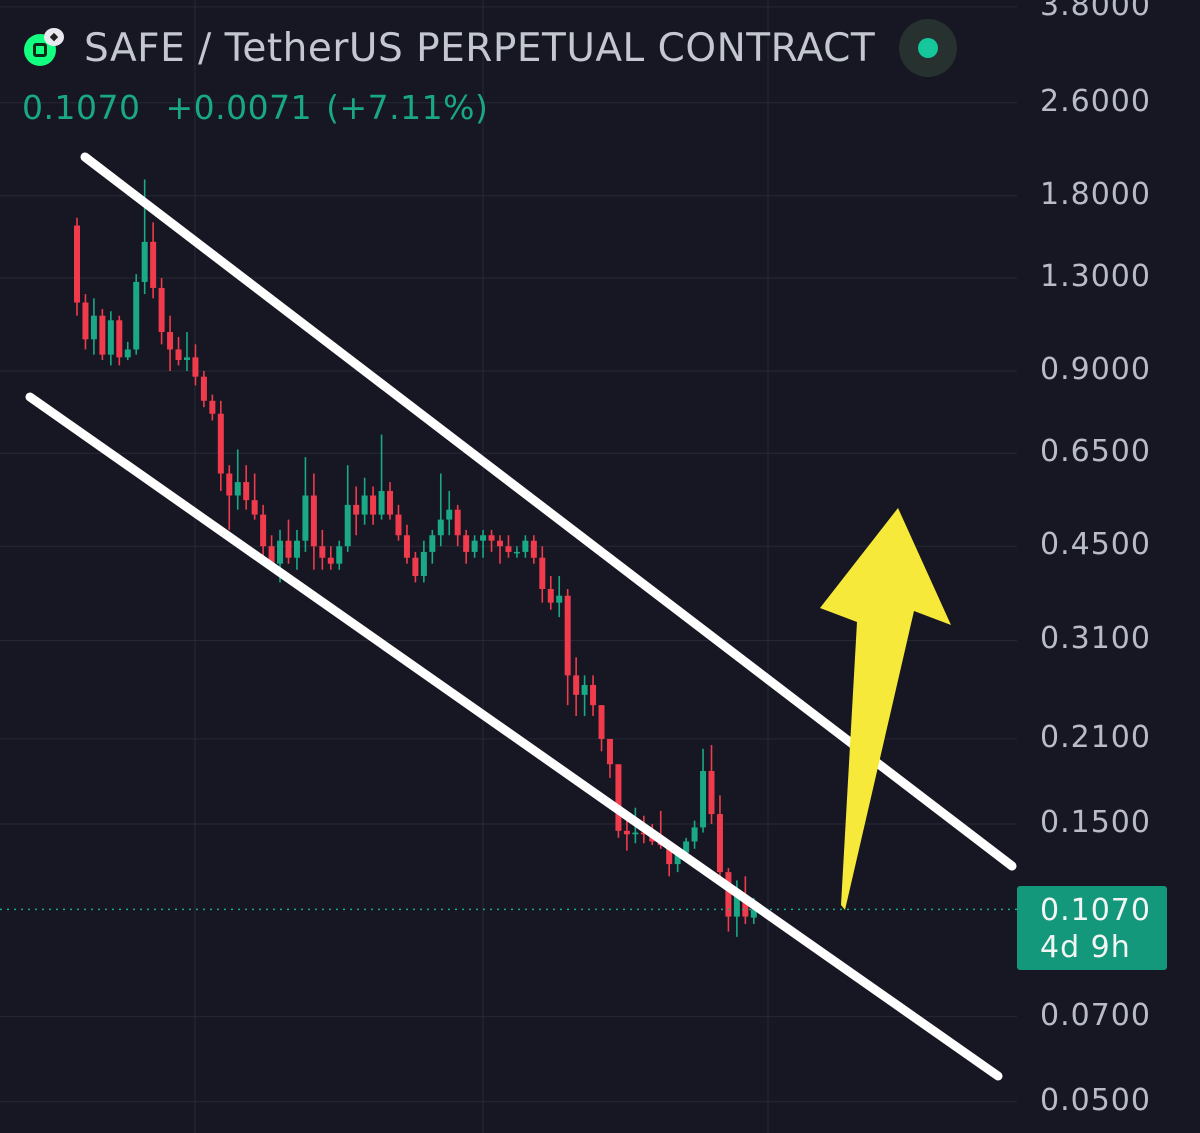 The image size is (1200, 1133). I want to click on y-tick-label: 0.9000, so click(1095, 369).